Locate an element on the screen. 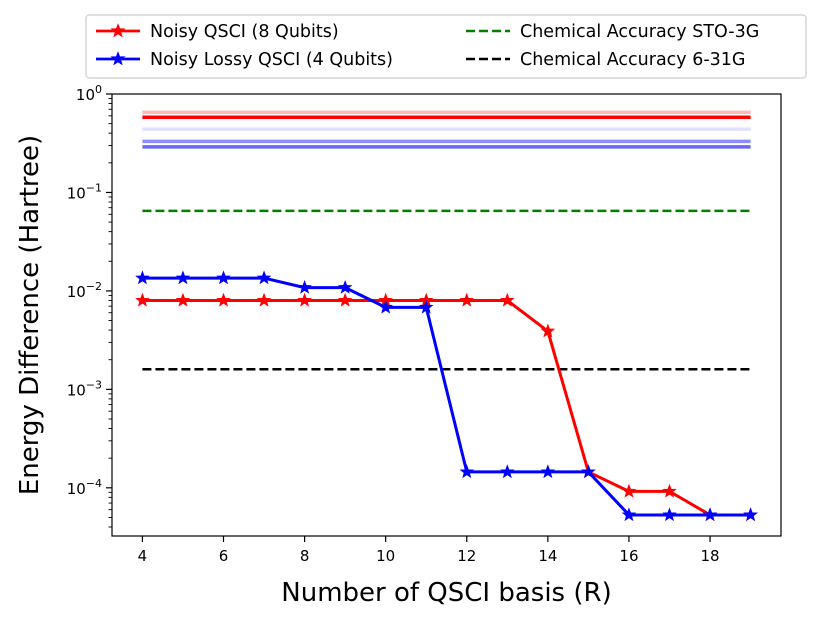 Image resolution: width=820 pixels, height=621 pixels. legend-entry: Noisy QSCI (8 Qubits) is located at coordinates (217, 32).